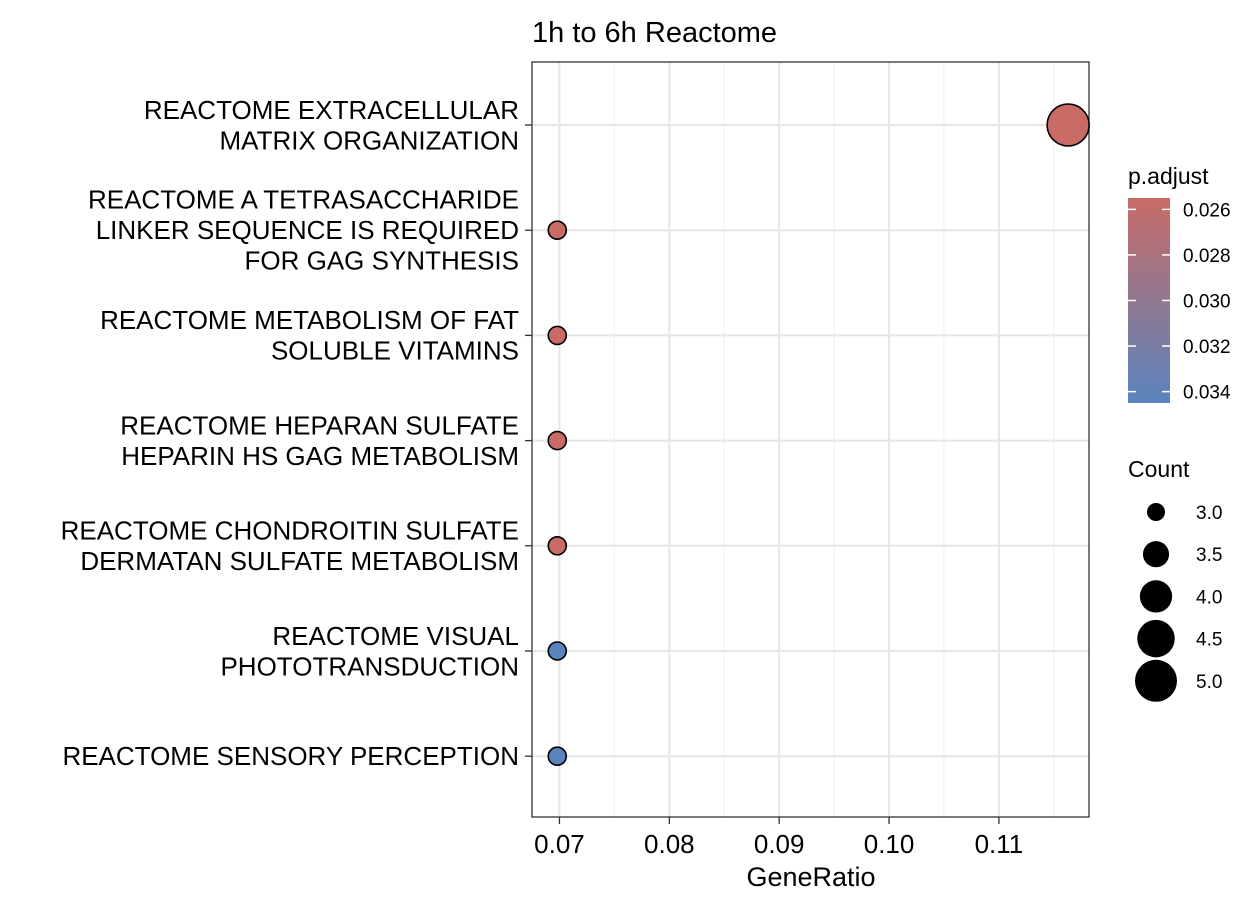  I want to click on y-tick-label-line: SOLUBLE VITAMINS, so click(395, 351).